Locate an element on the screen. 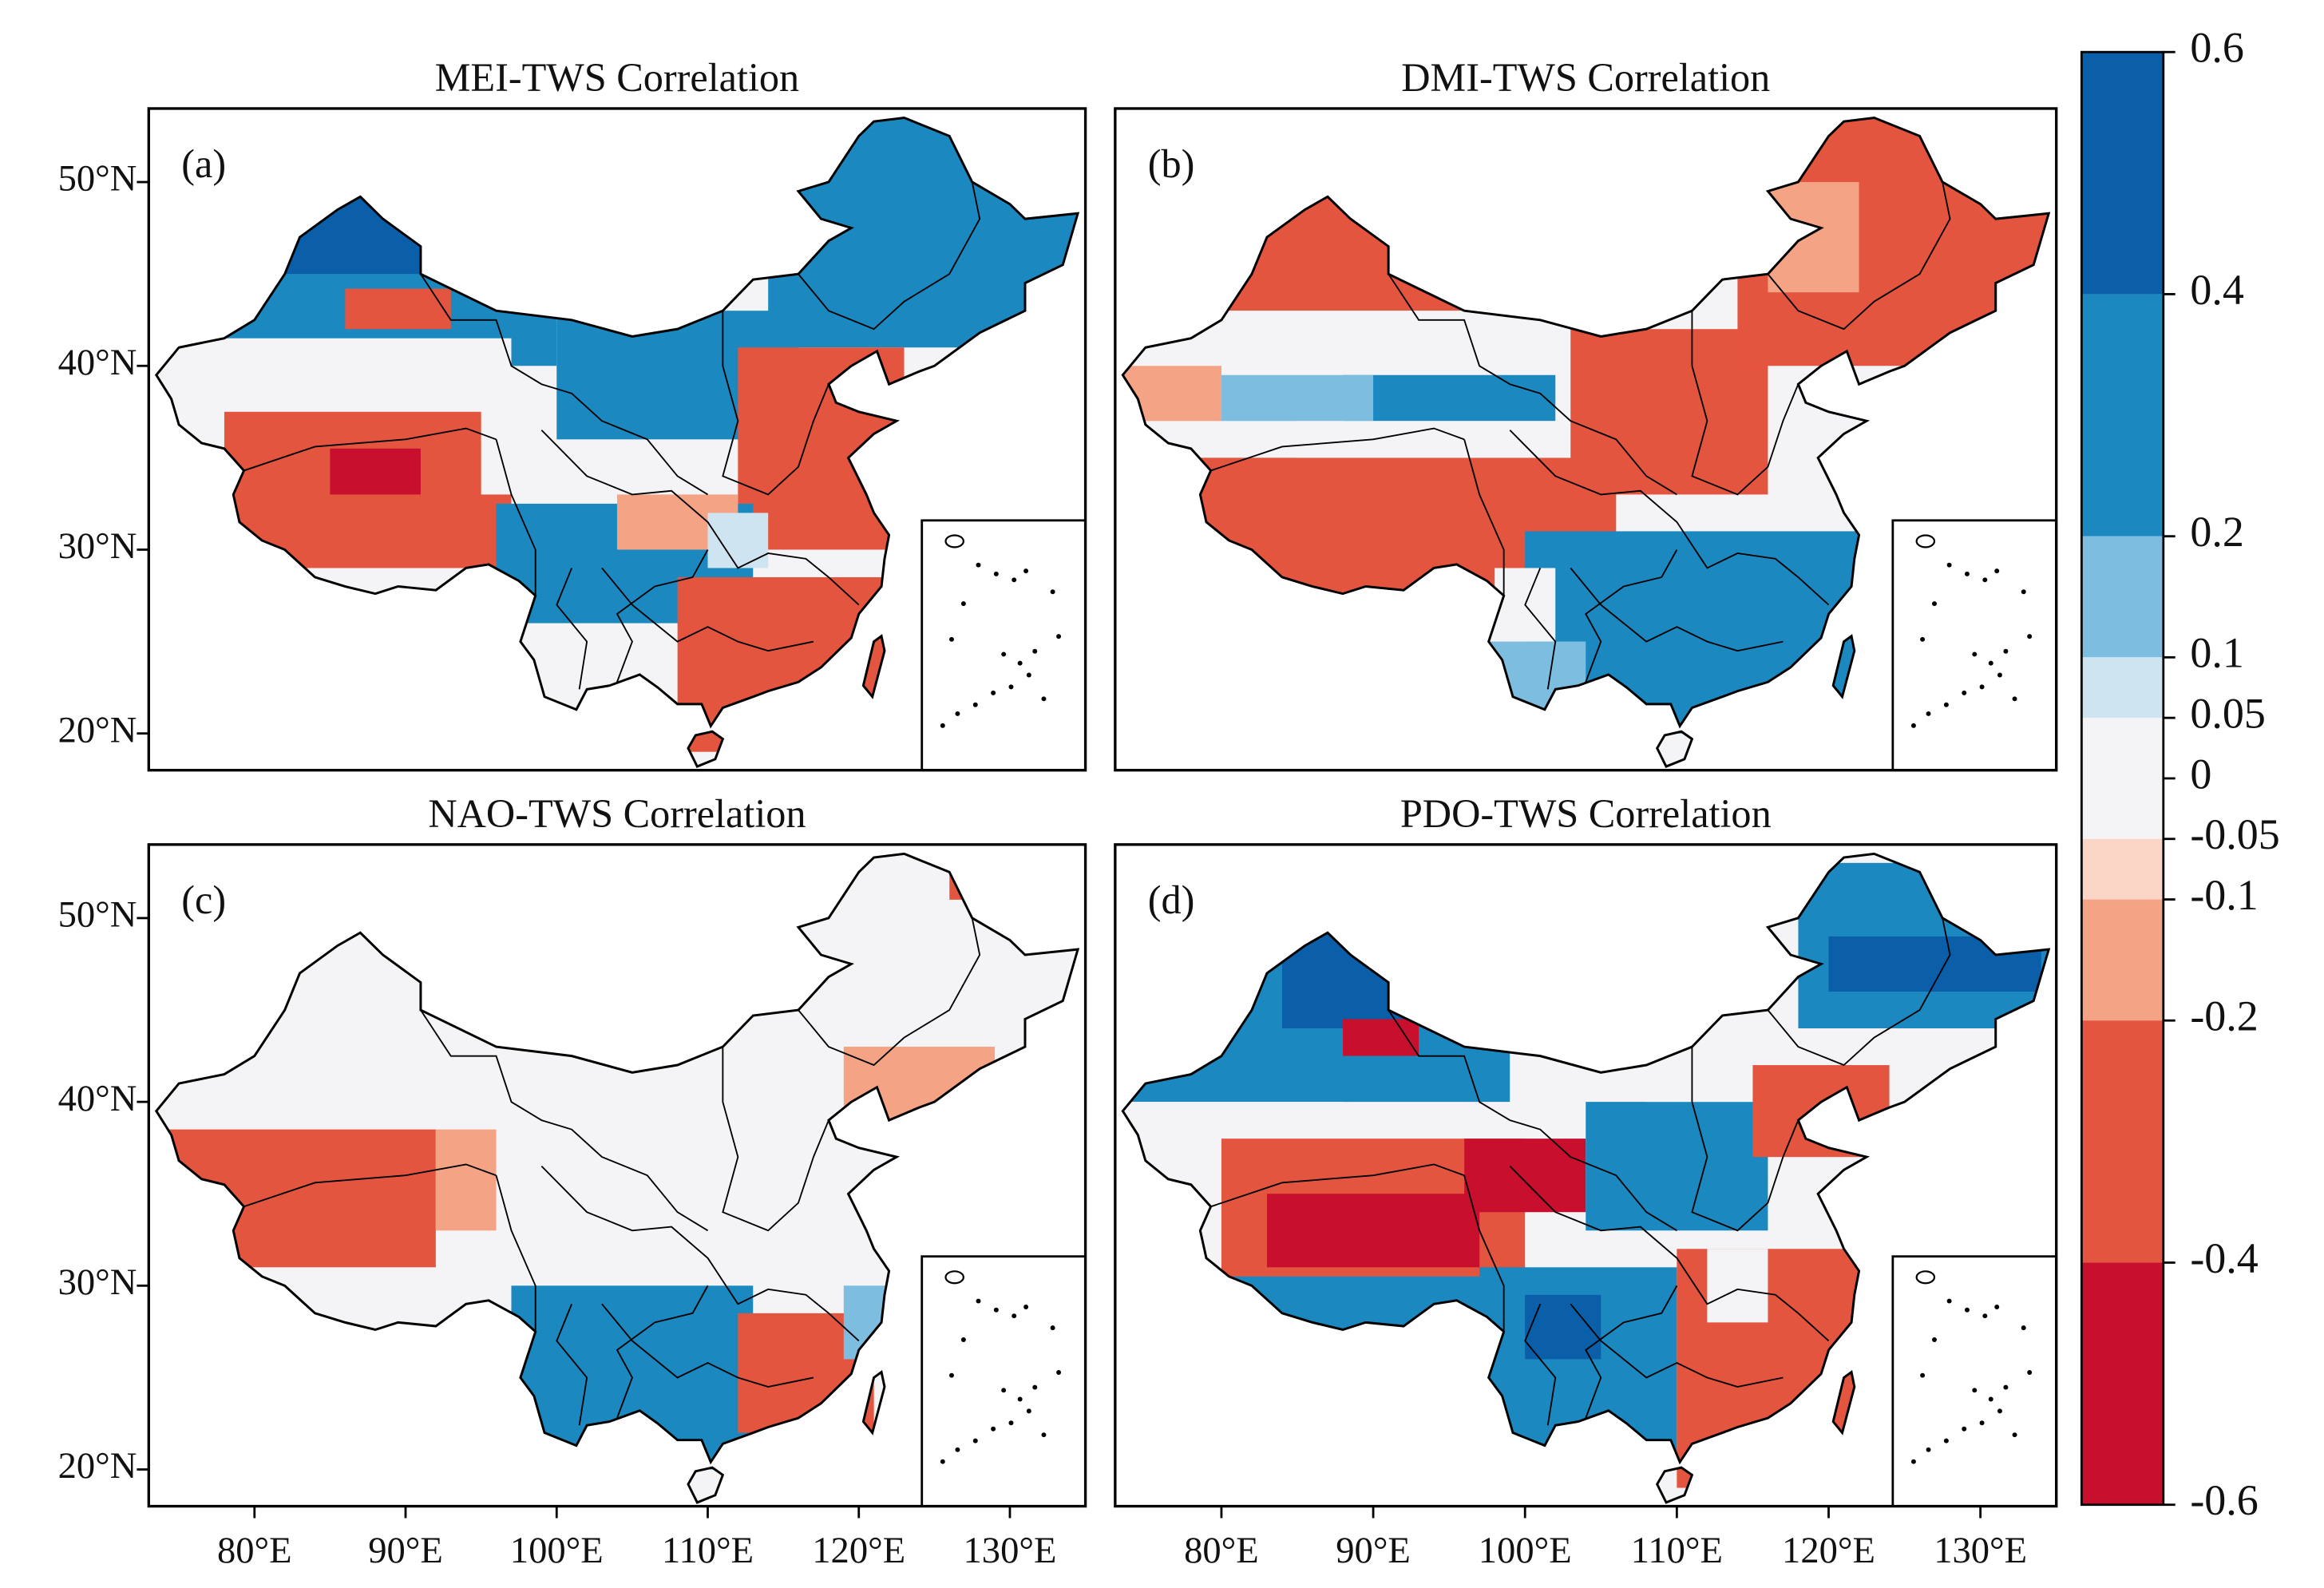 Image resolution: width=2324 pixels, height=1588 pixels. colorbar-tick-label: -0.6 is located at coordinates (2224, 1500).